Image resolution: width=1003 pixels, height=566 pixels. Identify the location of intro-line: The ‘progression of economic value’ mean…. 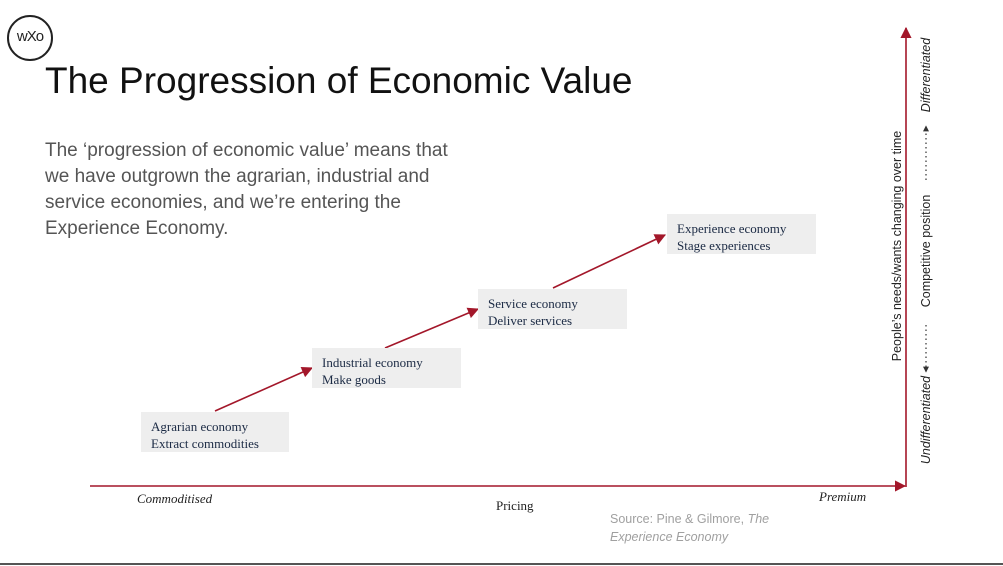
(246, 150).